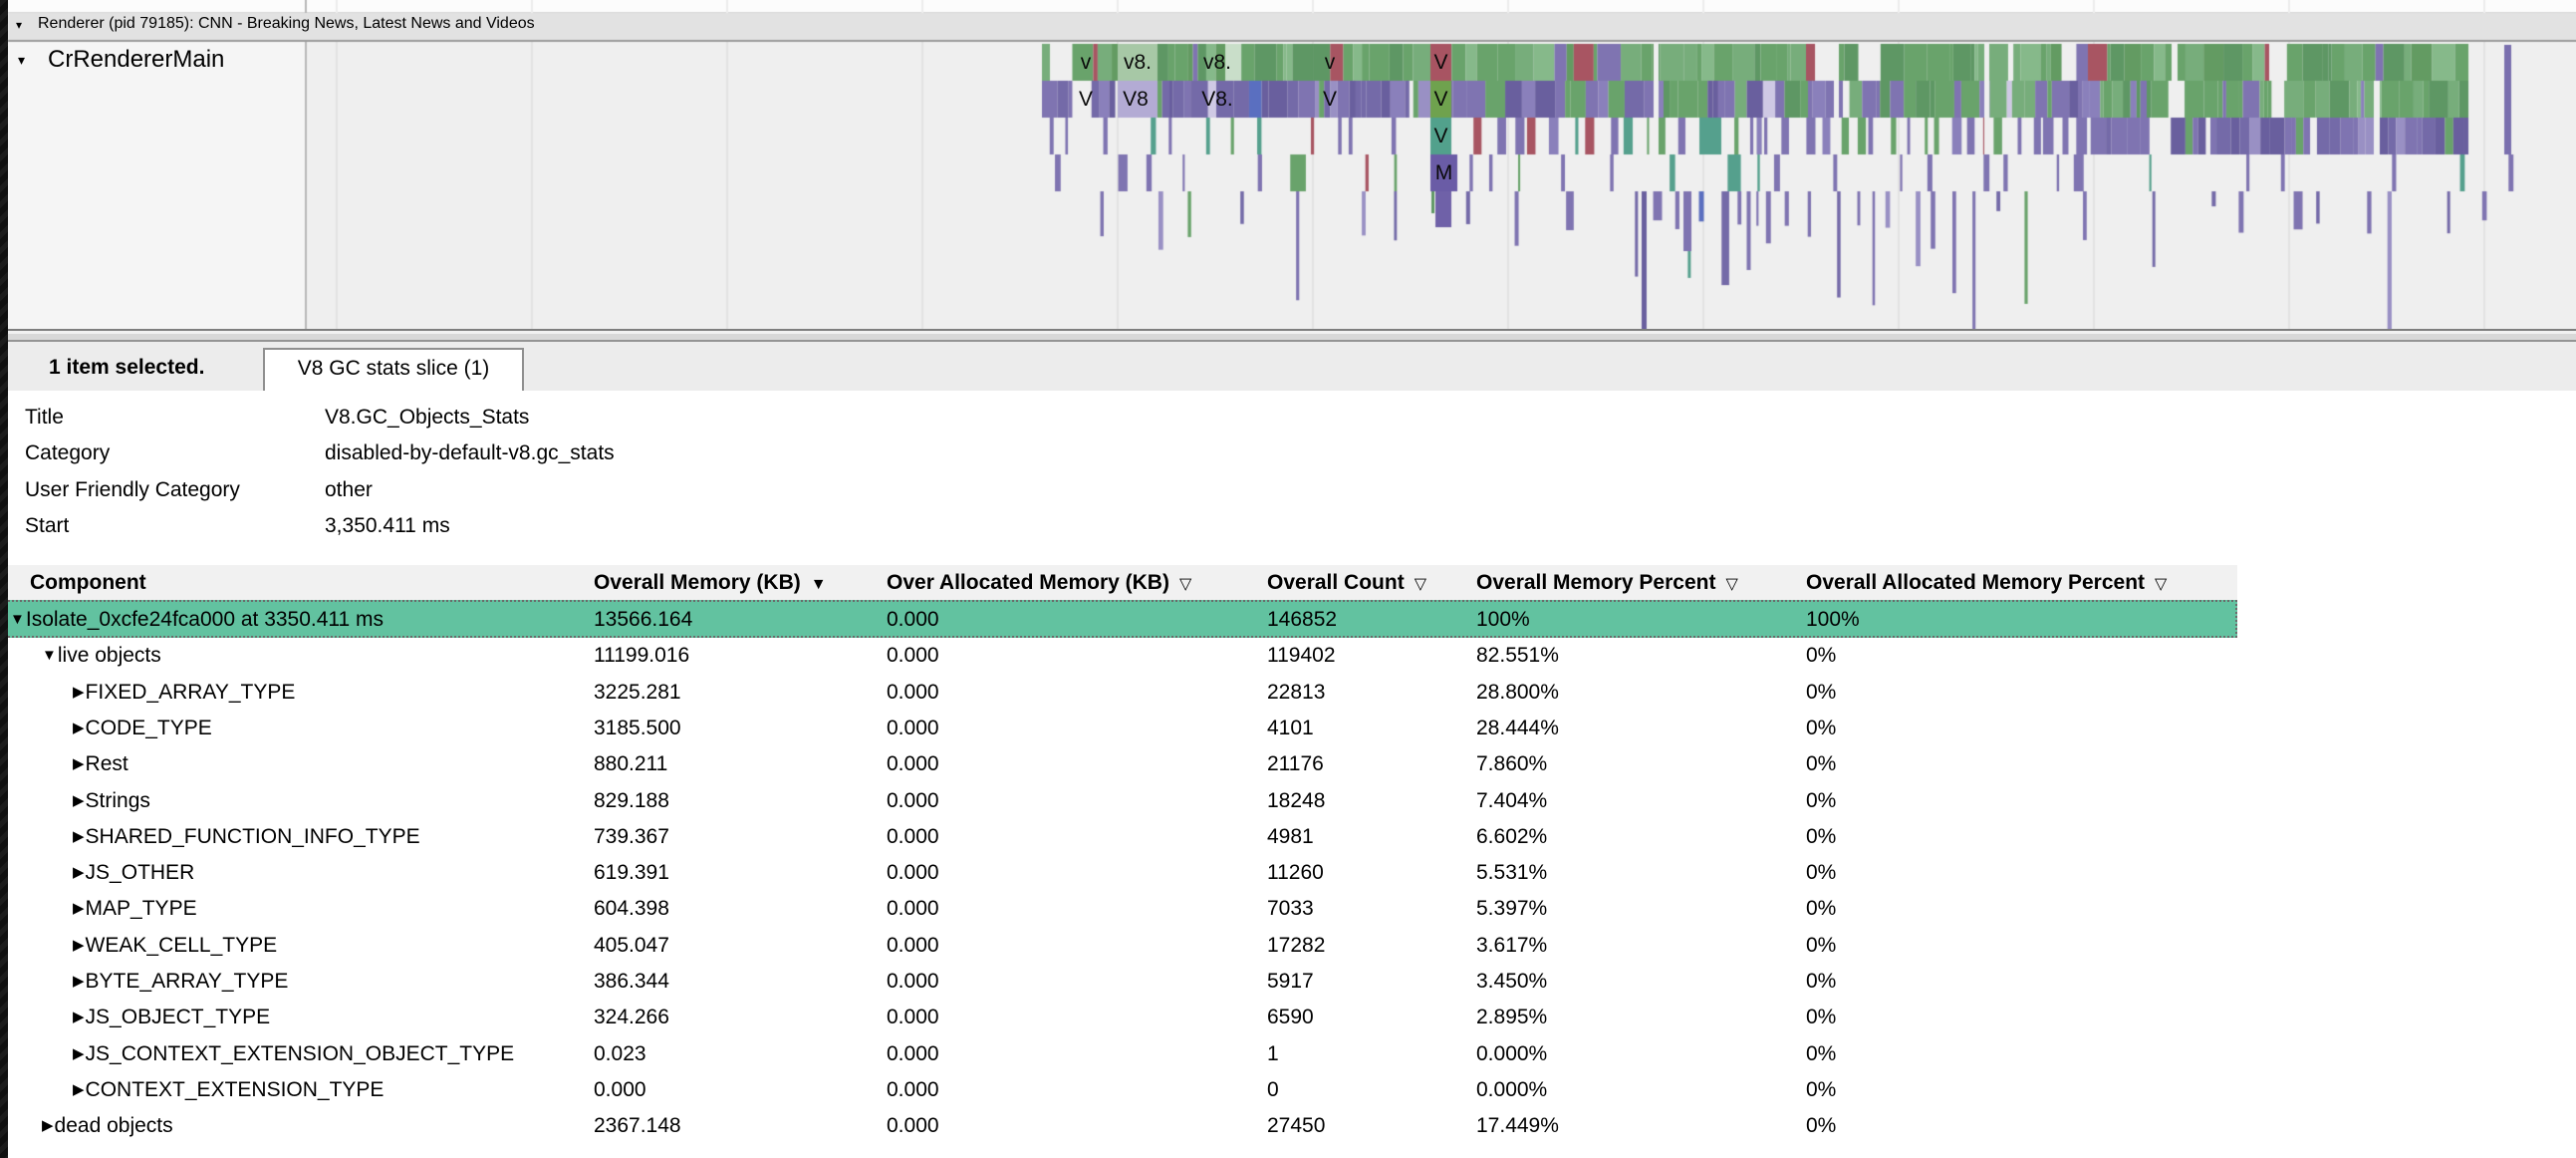  What do you see at coordinates (300, 1053) in the screenshot?
I see `component-name: JS_CONTEXT_EXTENSION_OBJECT_TYPE` at bounding box center [300, 1053].